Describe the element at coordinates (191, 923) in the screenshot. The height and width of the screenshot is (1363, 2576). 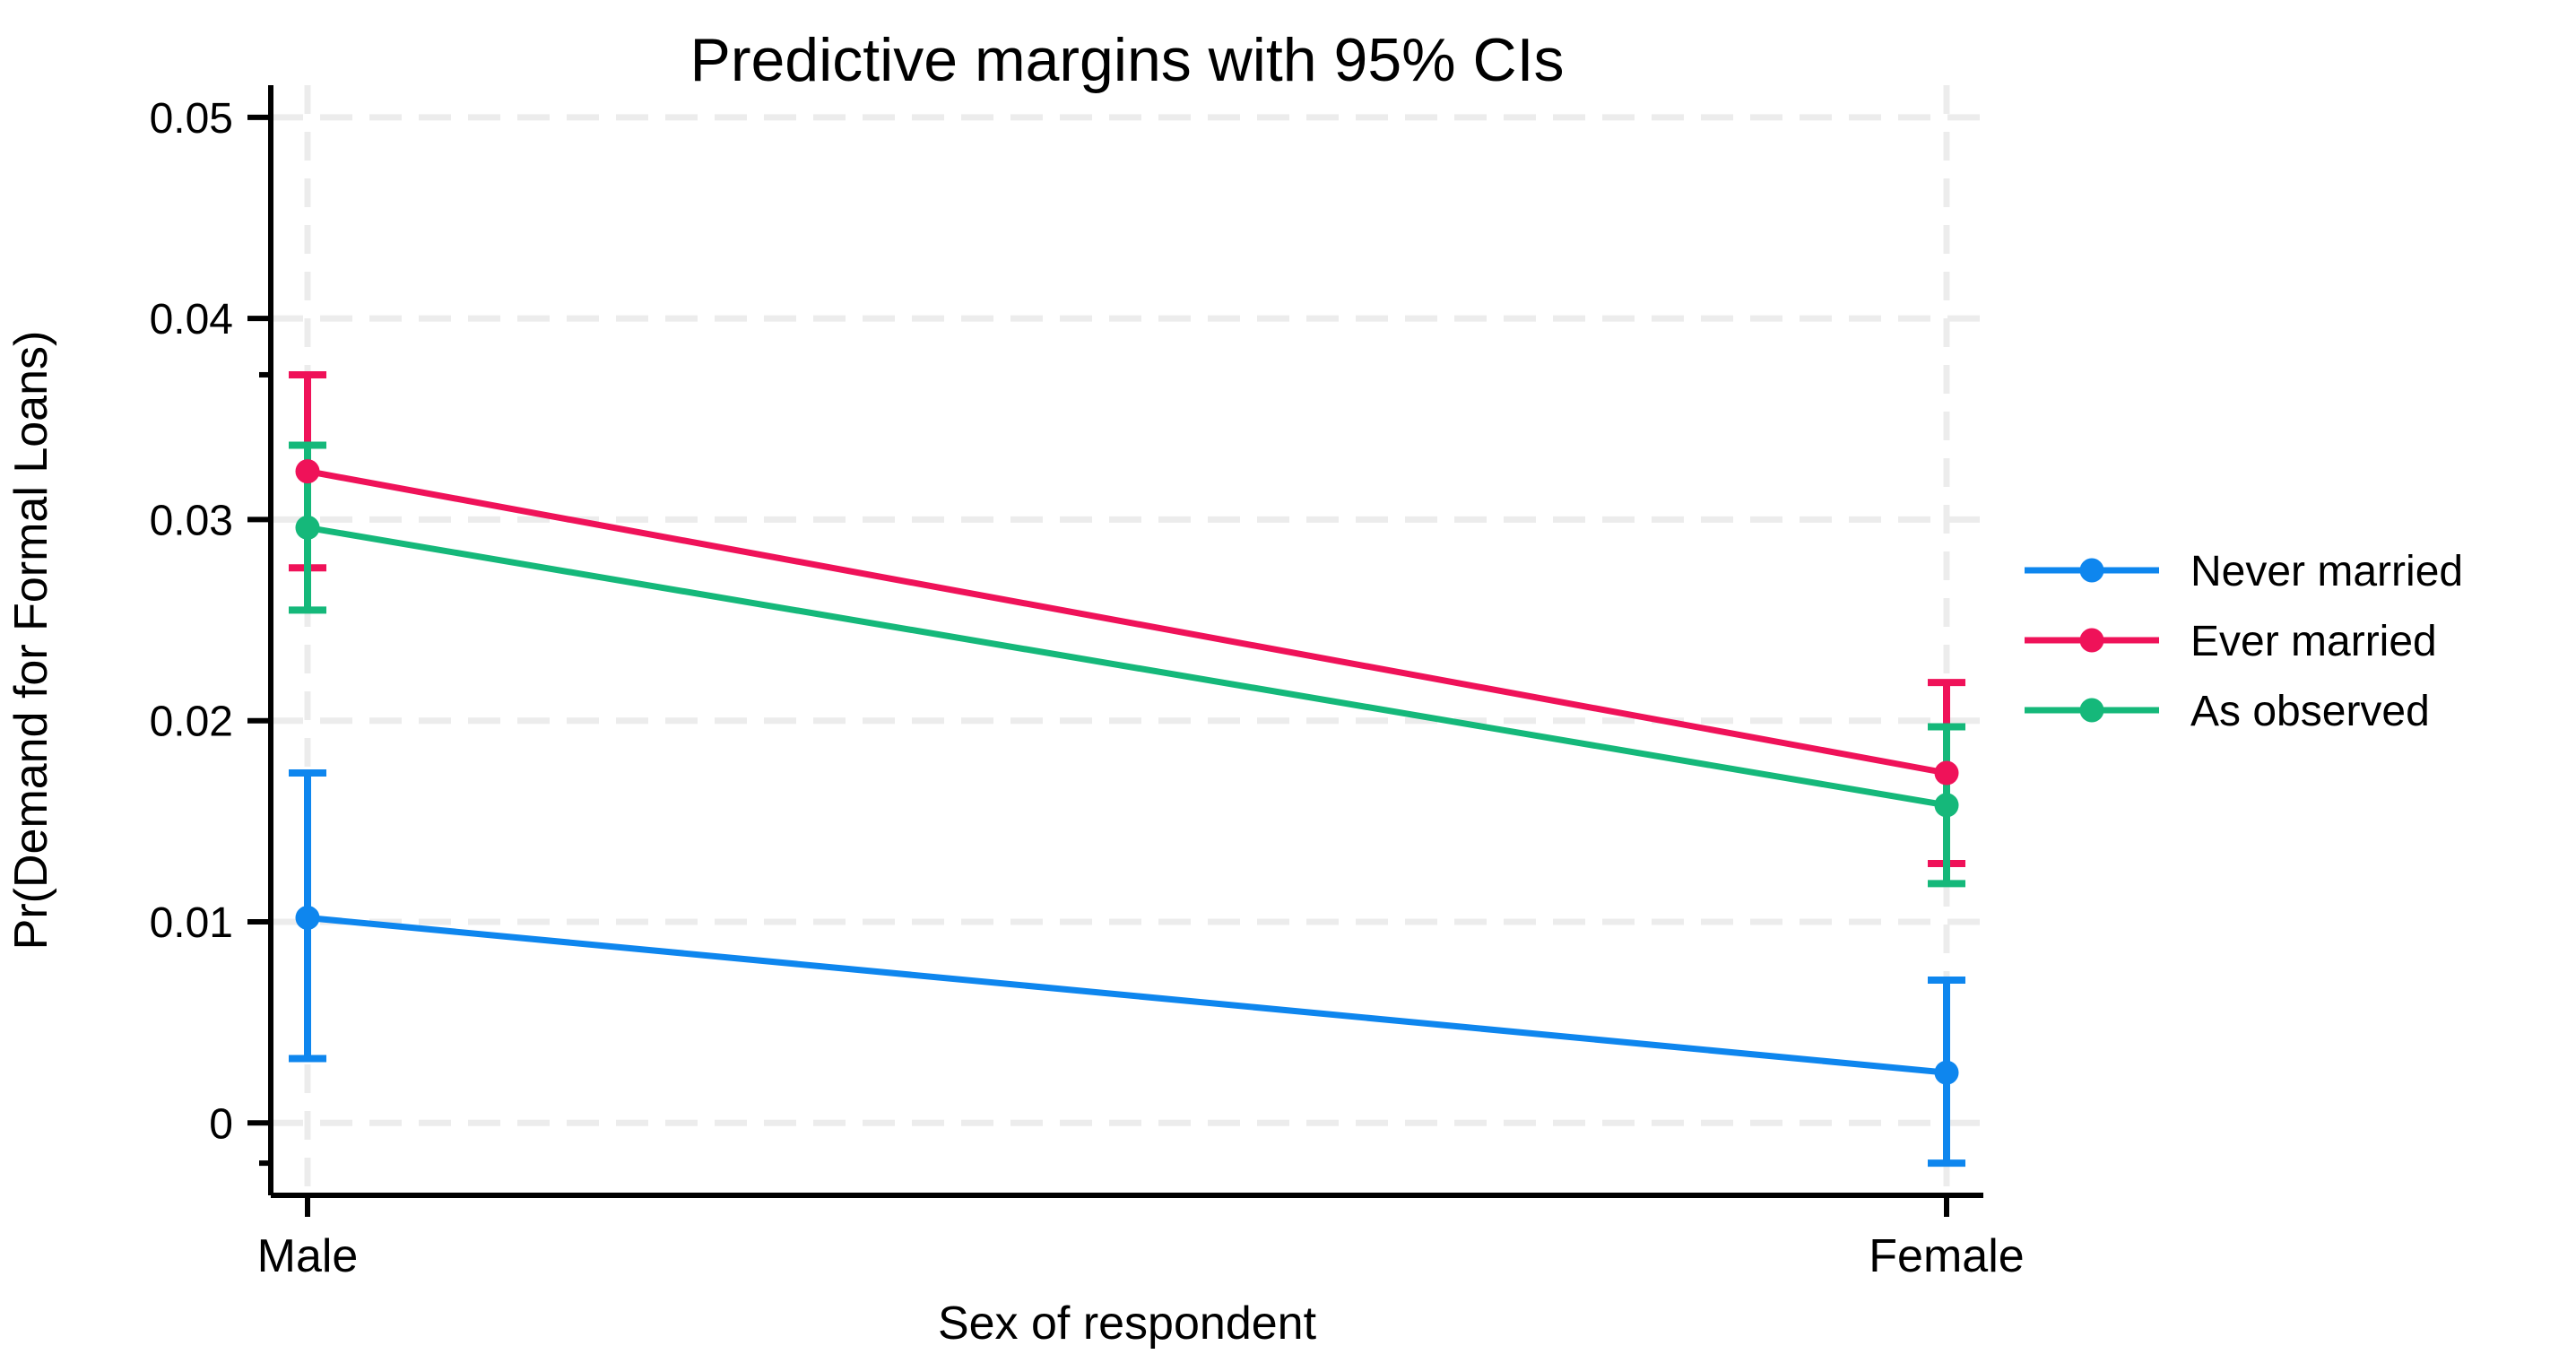
I see `y-tick-label-0.01: 0.01` at that location.